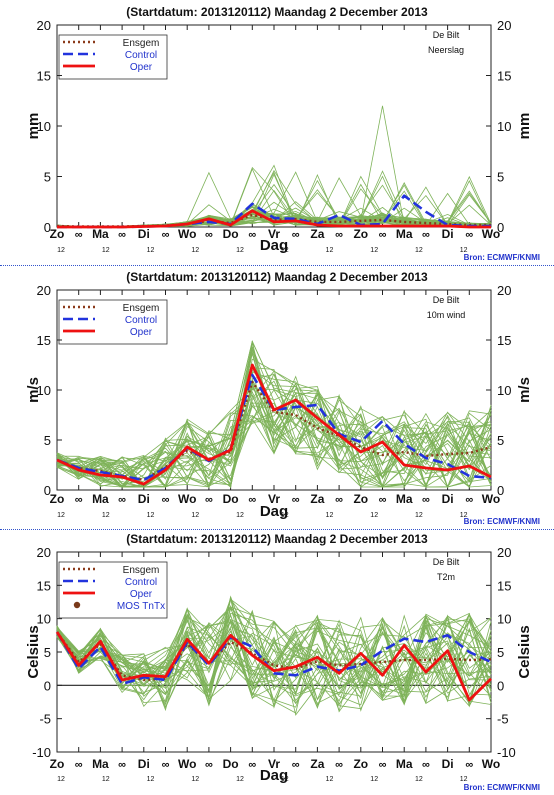 The height and width of the screenshot is (795, 554). I want to click on station-label: De Bilt, so click(446, 300).